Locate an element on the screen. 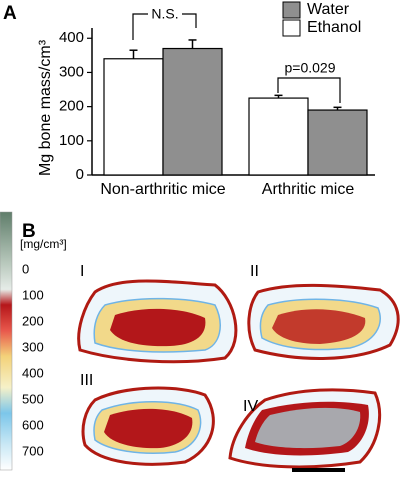  colorbar-tick-label: 500 is located at coordinates (33, 398).